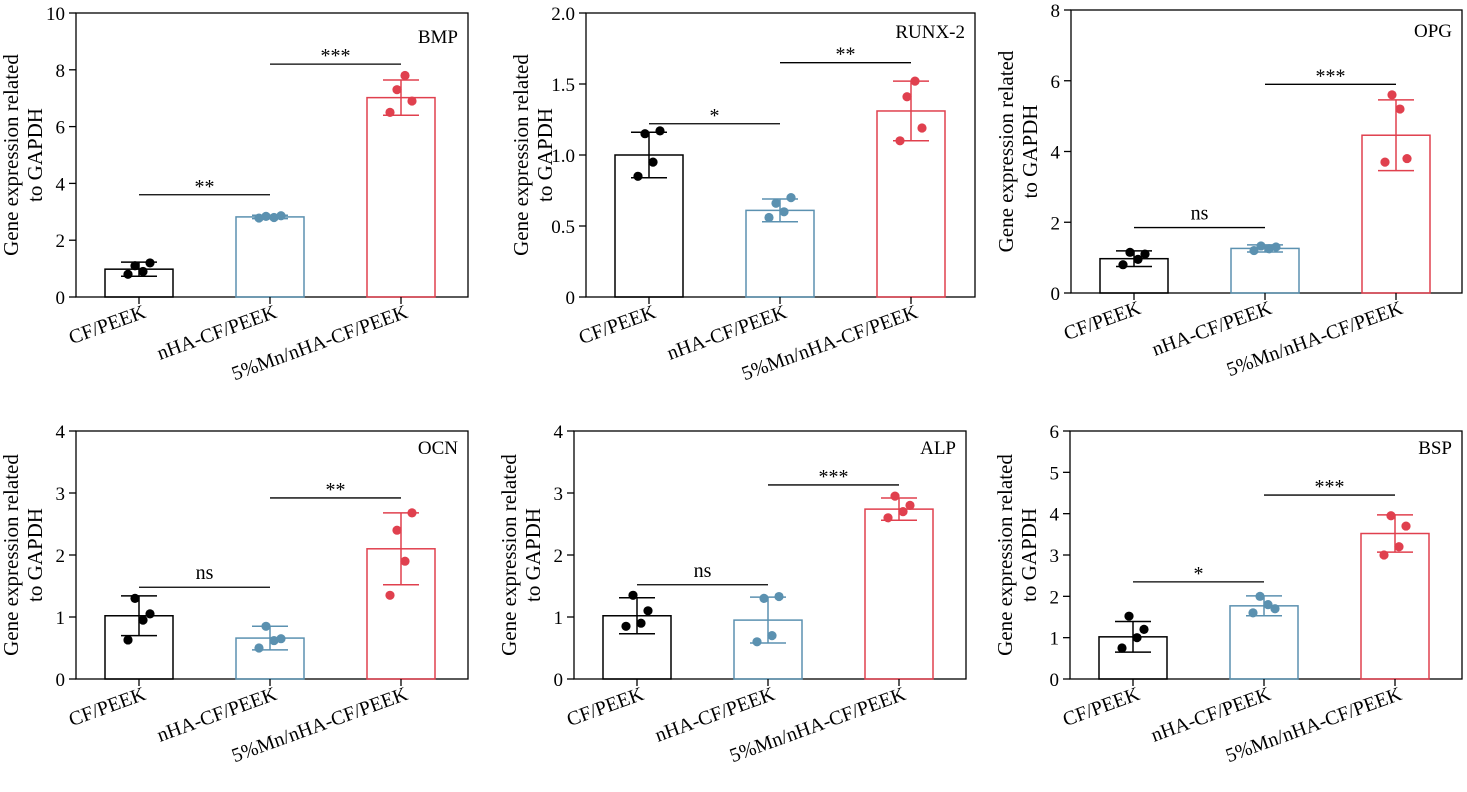 The width and height of the screenshot is (1467, 792). What do you see at coordinates (55, 14) in the screenshot?
I see `y-tick-label: 10` at bounding box center [55, 14].